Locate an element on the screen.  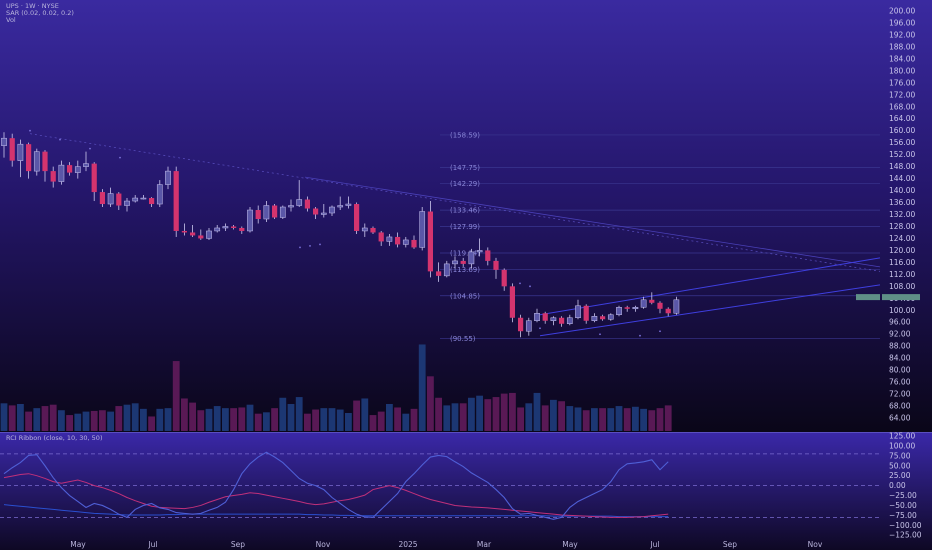
symbol-title: UPS · 1W · NYSE is located at coordinates (32, 6).